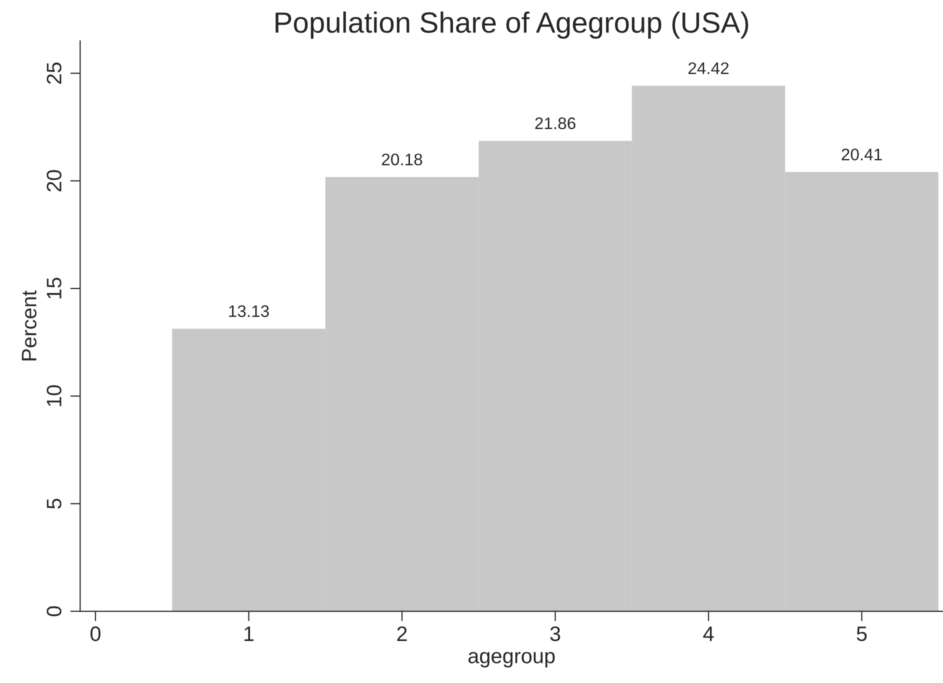 The height and width of the screenshot is (683, 943). Describe the element at coordinates (402, 633) in the screenshot. I see `x-tick-label: 2` at that location.